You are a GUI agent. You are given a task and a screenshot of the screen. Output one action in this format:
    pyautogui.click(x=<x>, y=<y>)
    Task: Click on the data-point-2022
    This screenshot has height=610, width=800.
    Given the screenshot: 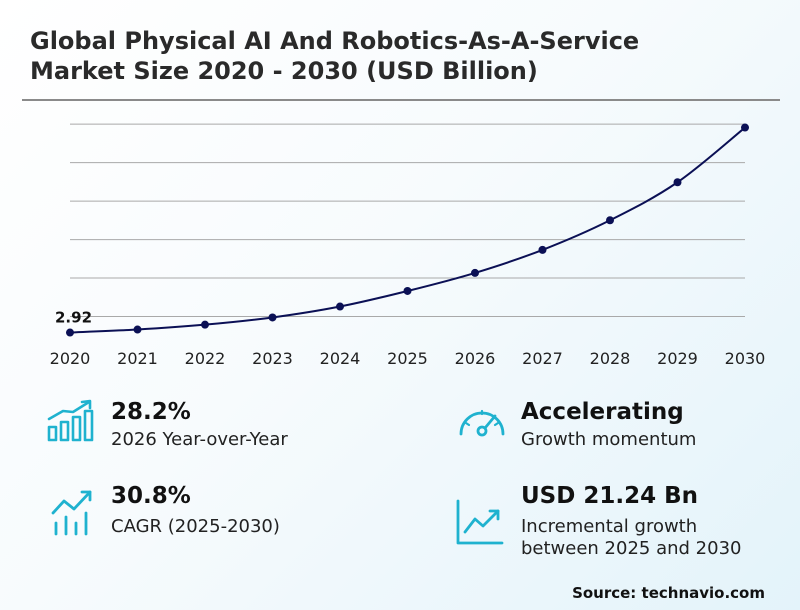 What is the action you would take?
    pyautogui.click(x=205, y=324)
    